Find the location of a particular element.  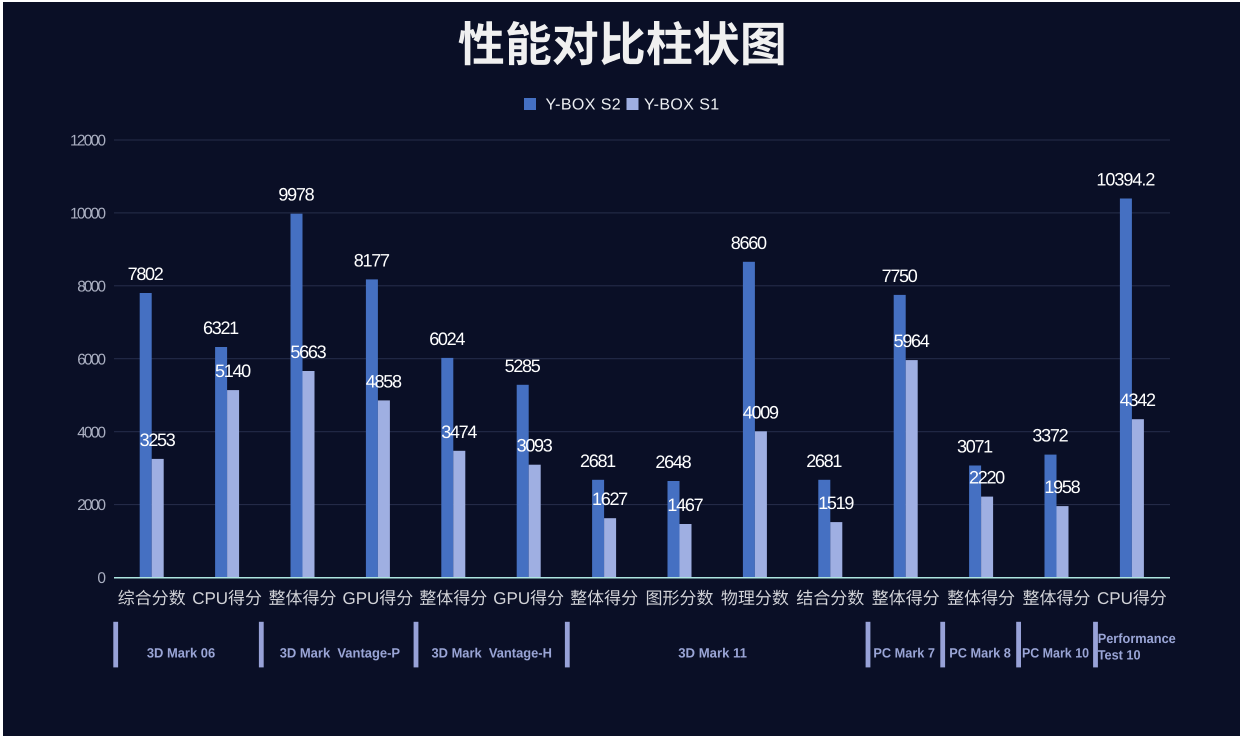

svg-text: 1519 is located at coordinates (836, 503).